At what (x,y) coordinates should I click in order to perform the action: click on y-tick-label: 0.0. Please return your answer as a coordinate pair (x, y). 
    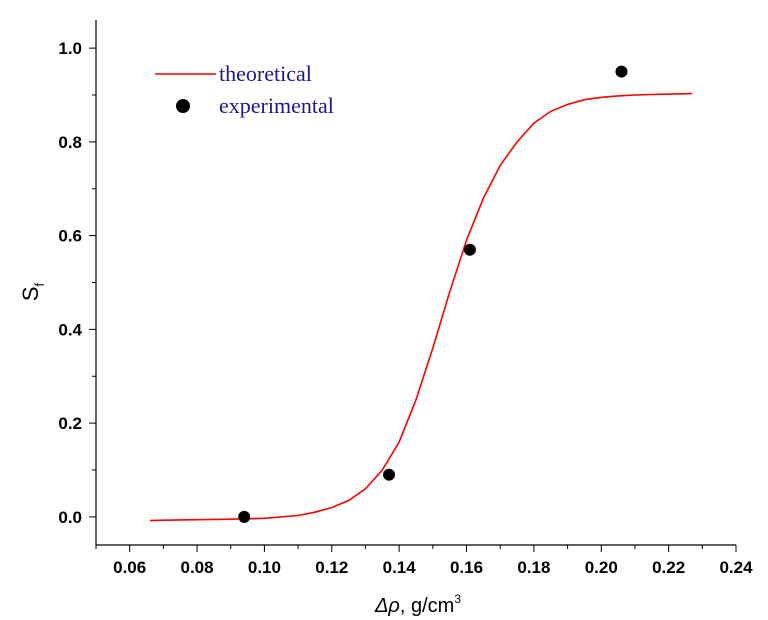
    Looking at the image, I should click on (70, 517).